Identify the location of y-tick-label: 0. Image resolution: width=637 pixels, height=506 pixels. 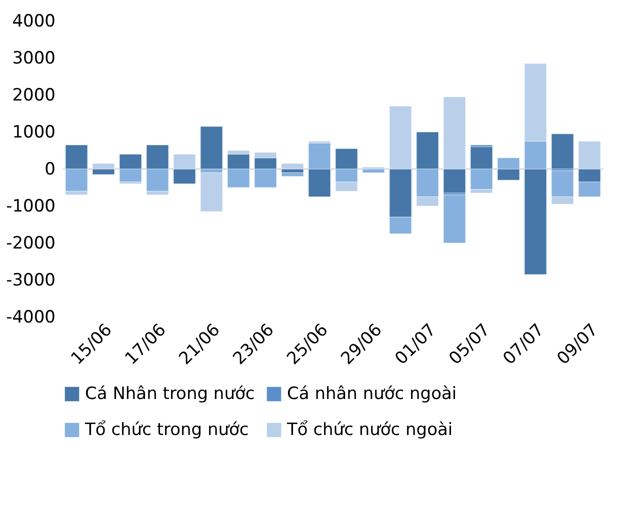
(50, 170).